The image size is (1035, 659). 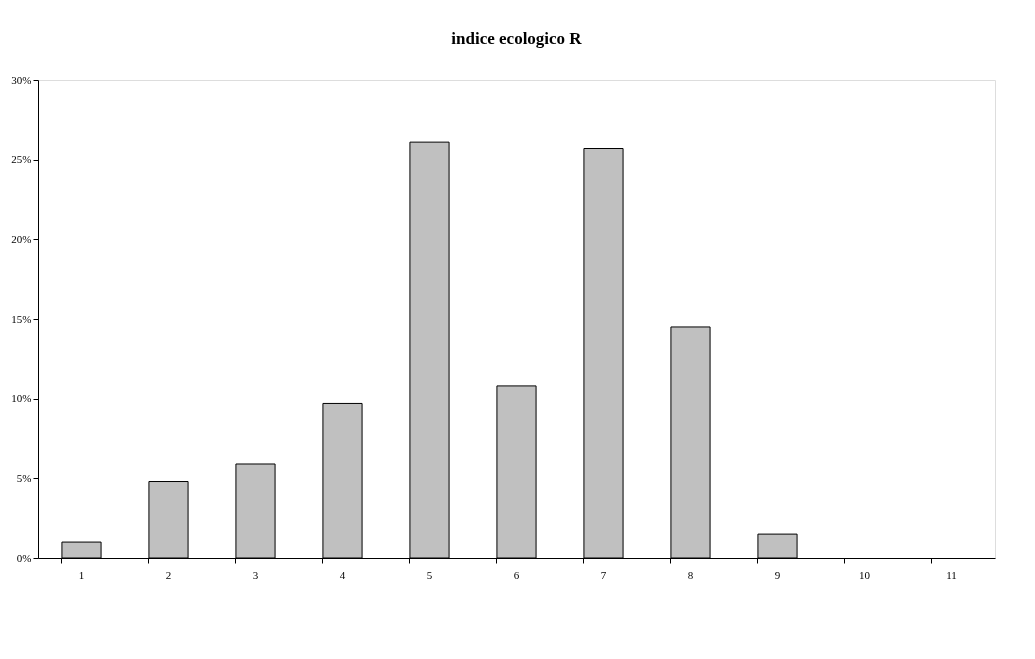 I want to click on y-tick-label: 10%, so click(x=21, y=398).